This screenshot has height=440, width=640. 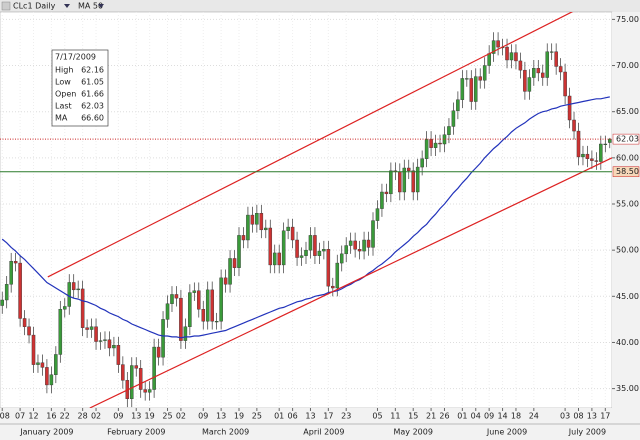 What do you see at coordinates (225, 432) in the screenshot?
I see `month-label: March 2009` at bounding box center [225, 432].